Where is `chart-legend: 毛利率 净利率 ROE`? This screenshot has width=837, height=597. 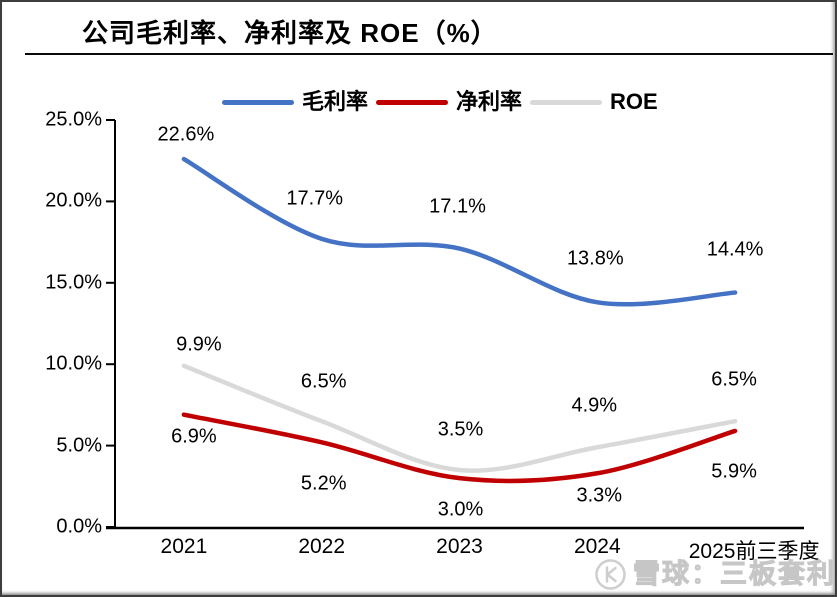 chart-legend: 毛利率 净利率 ROE is located at coordinates (440, 102).